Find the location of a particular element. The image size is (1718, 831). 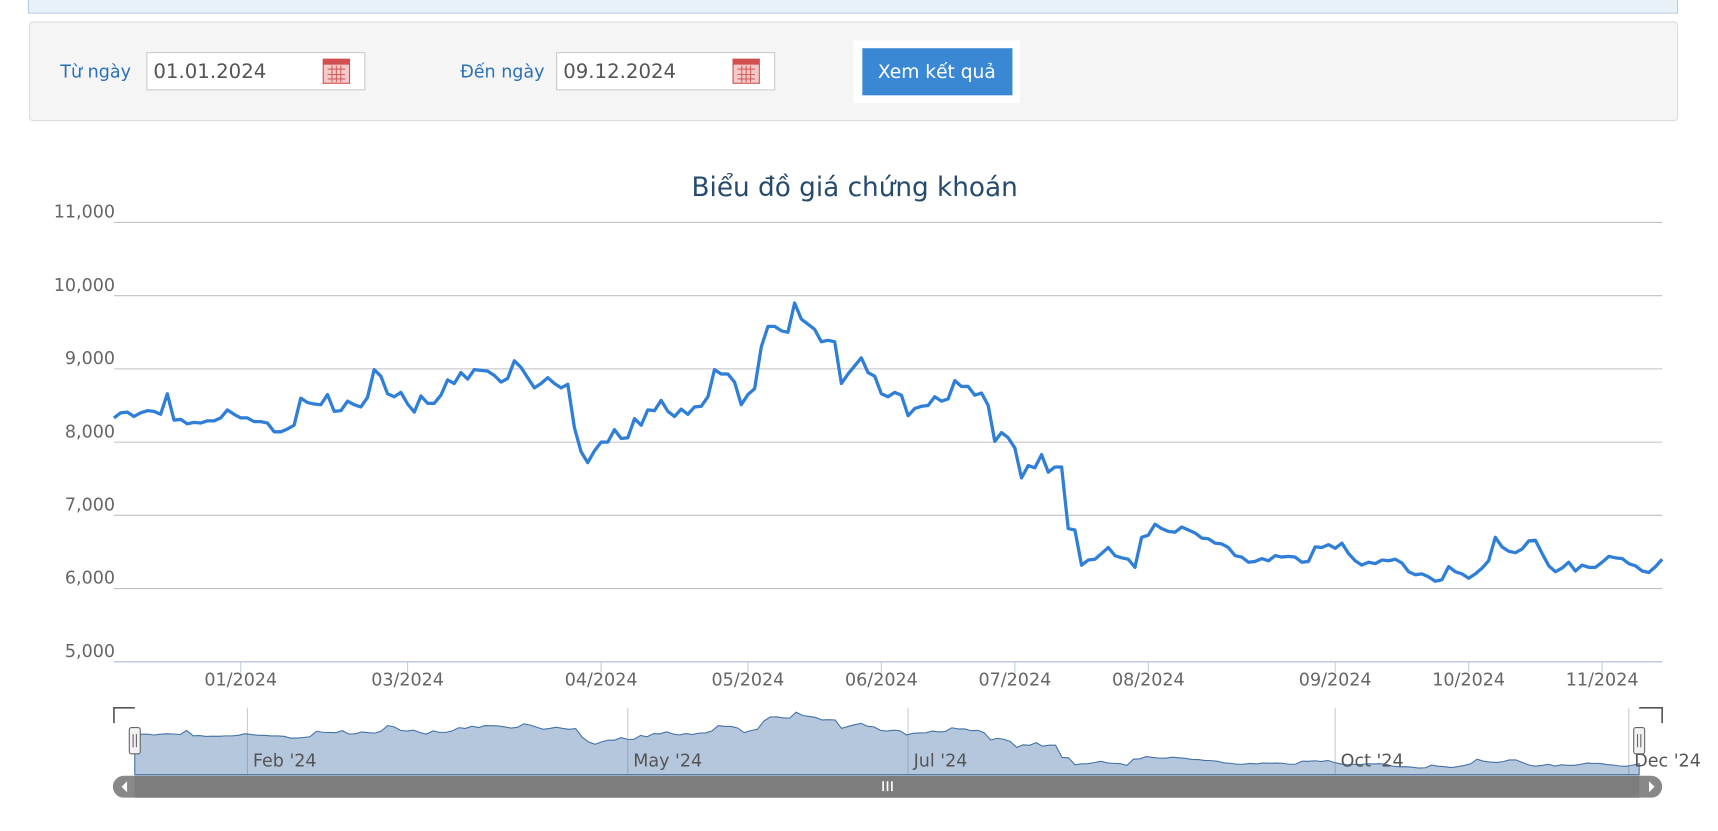

navigator-tick-label: May '24 is located at coordinates (667, 762).